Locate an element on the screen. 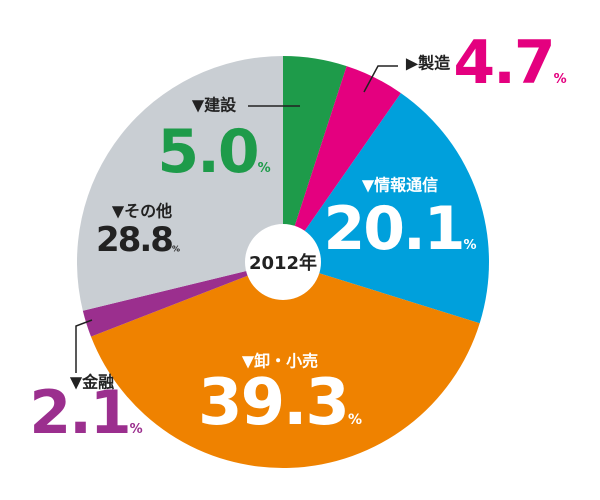 Image resolution: width=600 pixels, height=500 pixels. value-label: 28.8% is located at coordinates (138, 240).